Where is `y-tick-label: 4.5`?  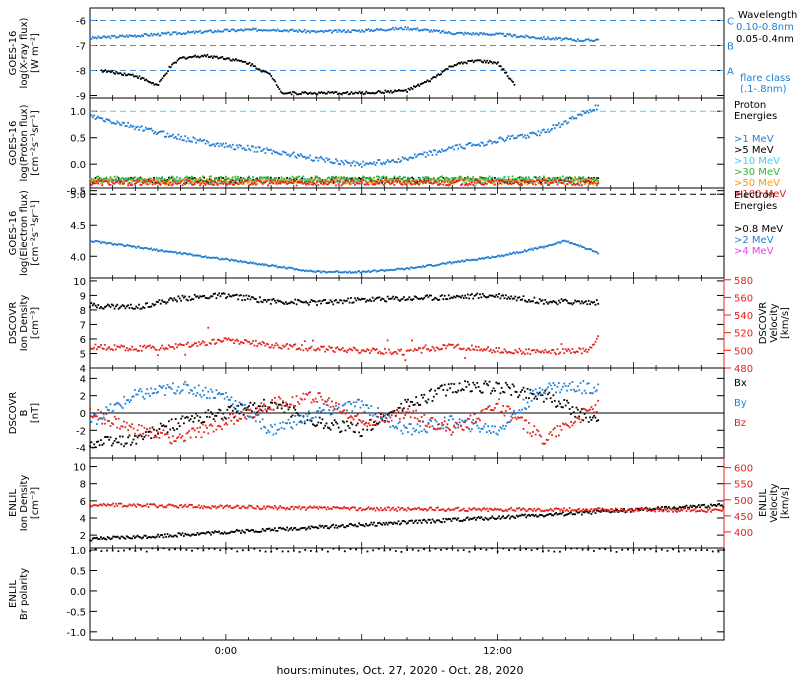
y-tick-label: 4.5 is located at coordinates (78, 226).